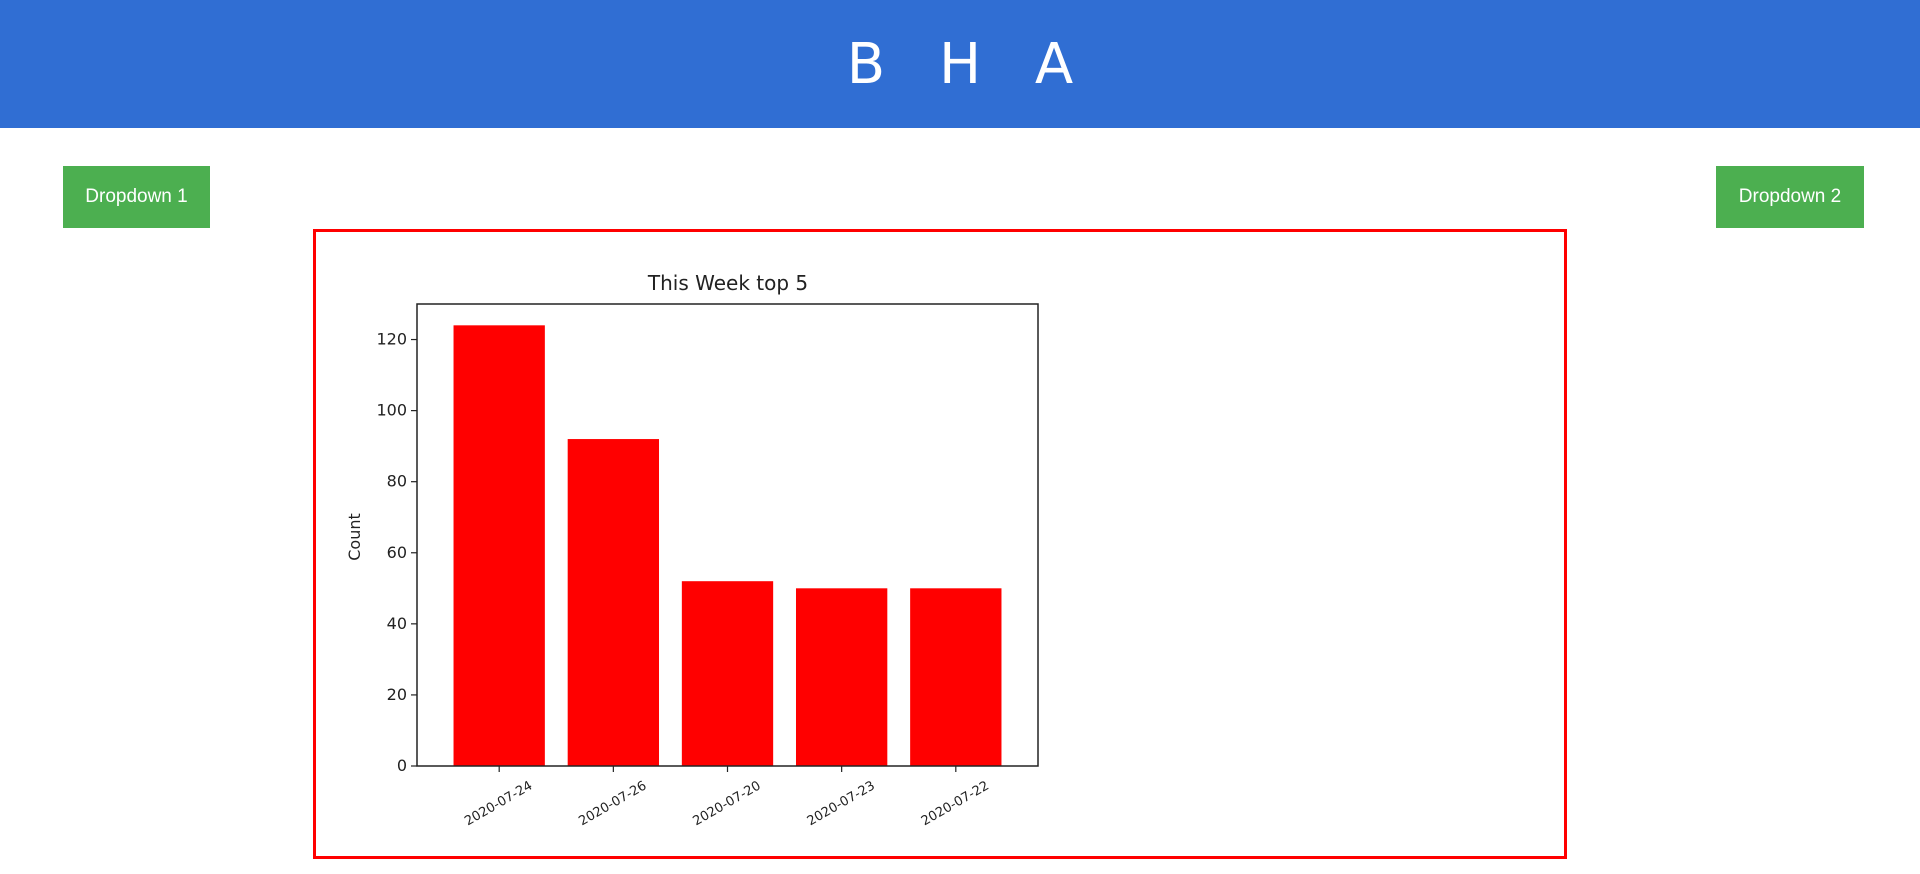 This screenshot has width=1920, height=874. I want to click on x-tick-label: 2020-07-23, so click(841, 803).